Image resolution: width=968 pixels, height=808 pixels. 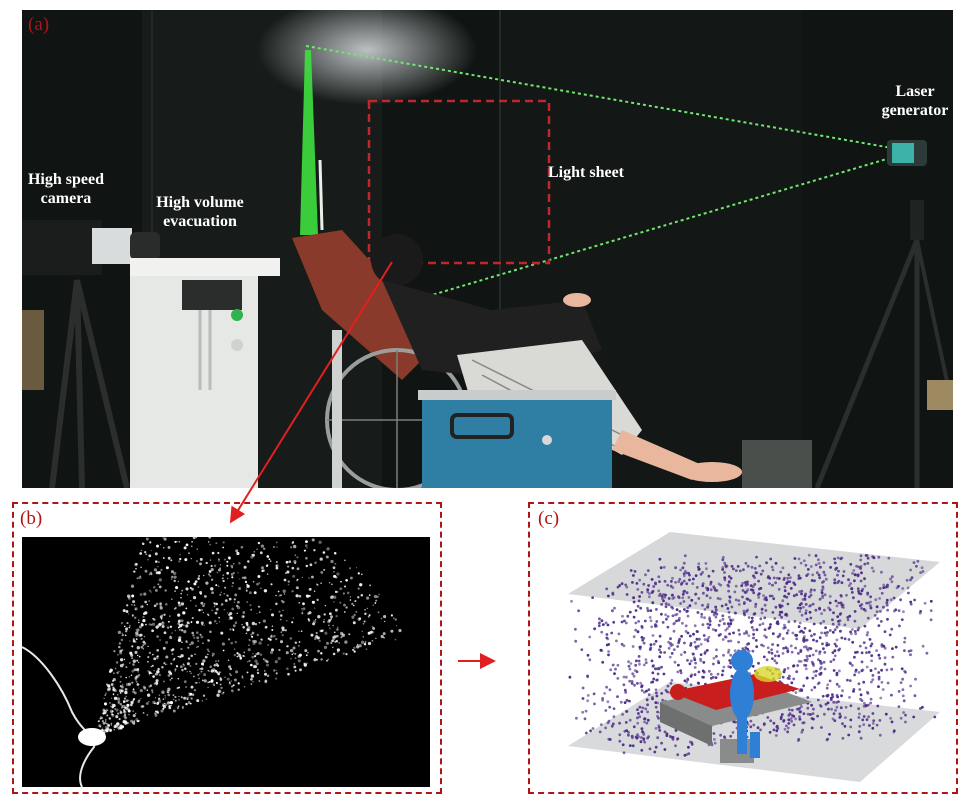 I want to click on droplet-image, so click(x=226, y=662).